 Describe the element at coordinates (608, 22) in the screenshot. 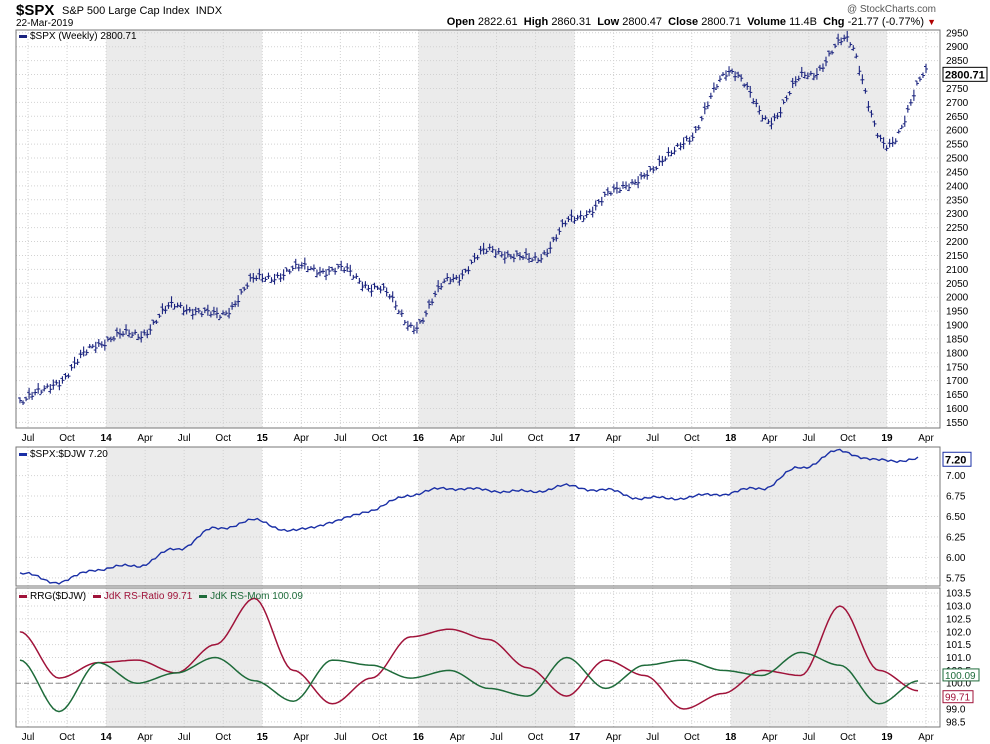

I see `low-label: Low` at that location.